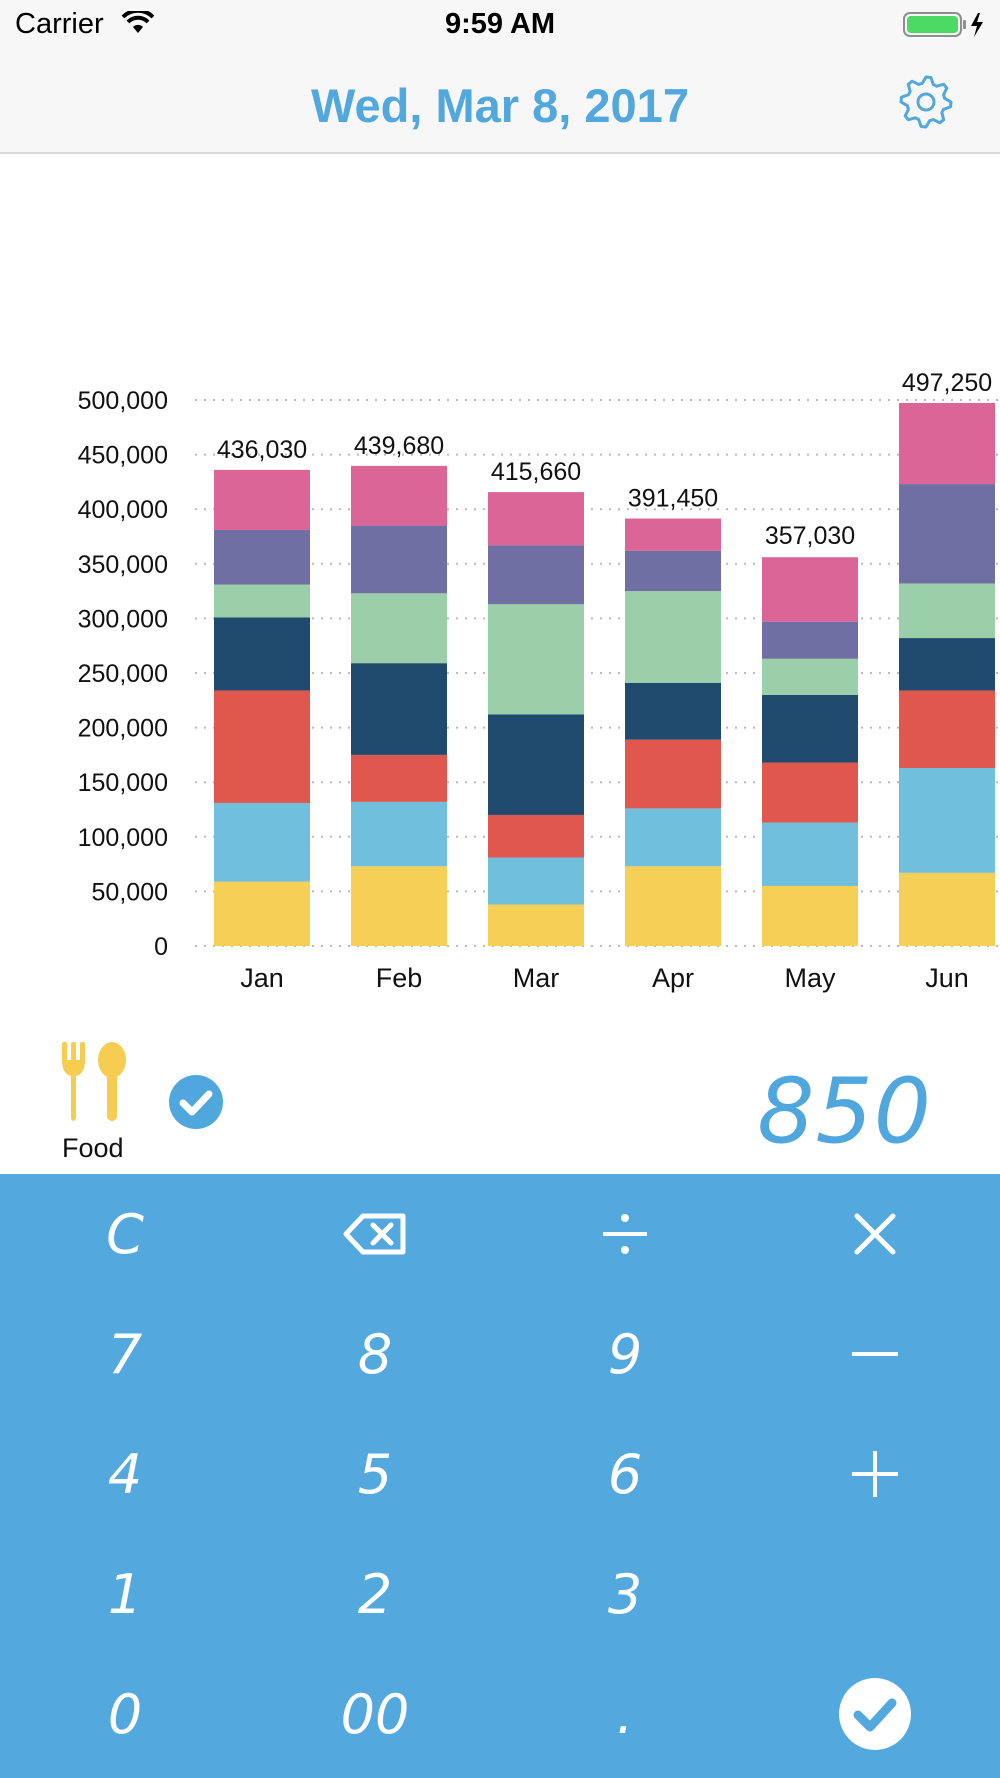 Image resolution: width=1000 pixels, height=1778 pixels. What do you see at coordinates (536, 472) in the screenshot?
I see `bar-total-label: 415,660` at bounding box center [536, 472].